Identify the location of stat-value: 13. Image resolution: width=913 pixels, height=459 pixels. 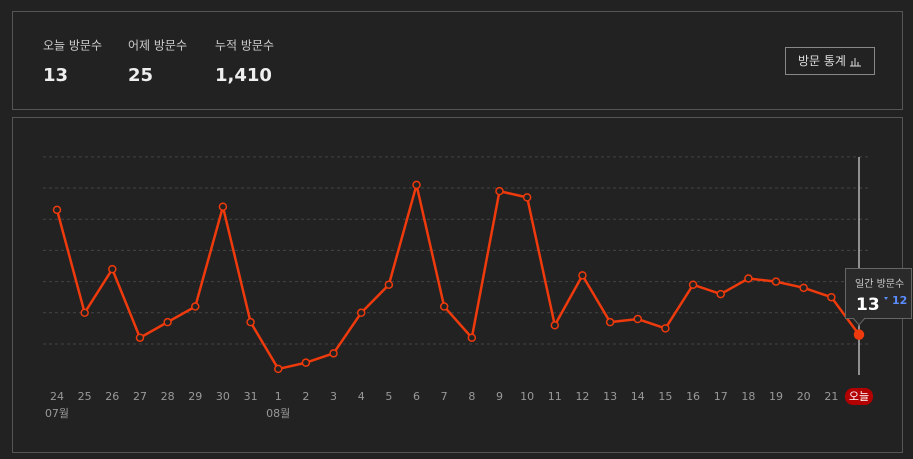
(55, 75).